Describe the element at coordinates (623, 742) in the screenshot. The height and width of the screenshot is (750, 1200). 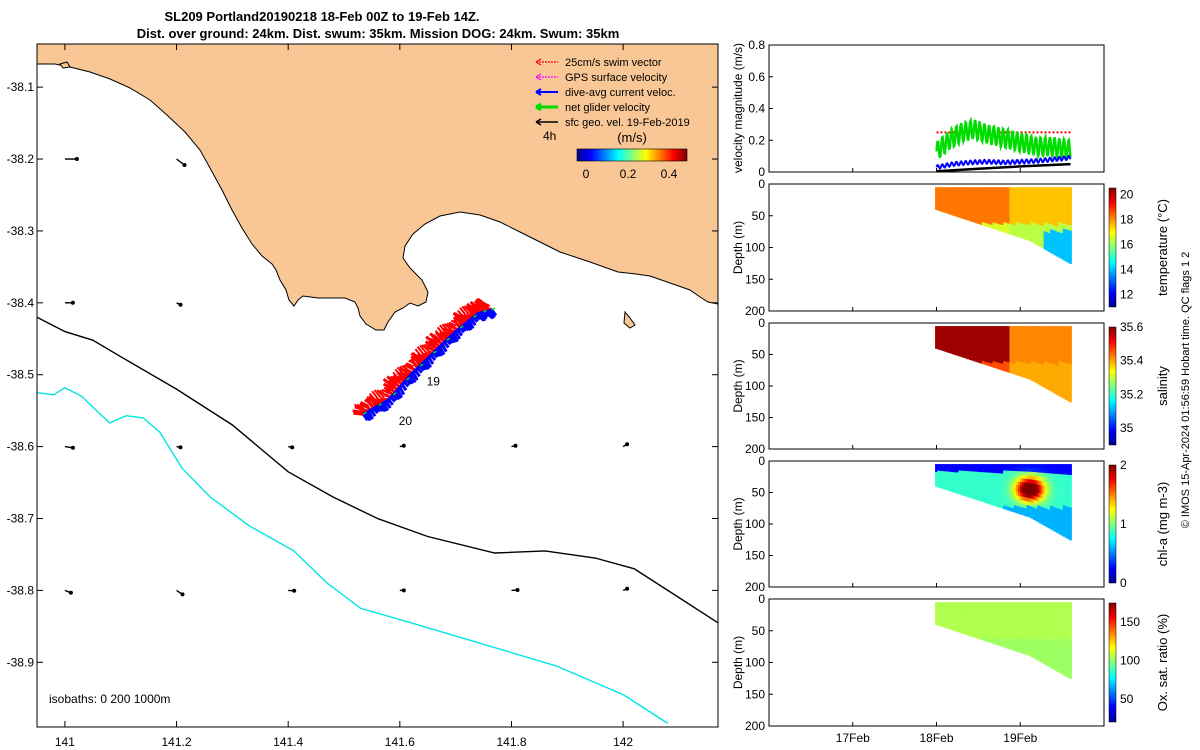
I see `x-tick-label: 142` at that location.